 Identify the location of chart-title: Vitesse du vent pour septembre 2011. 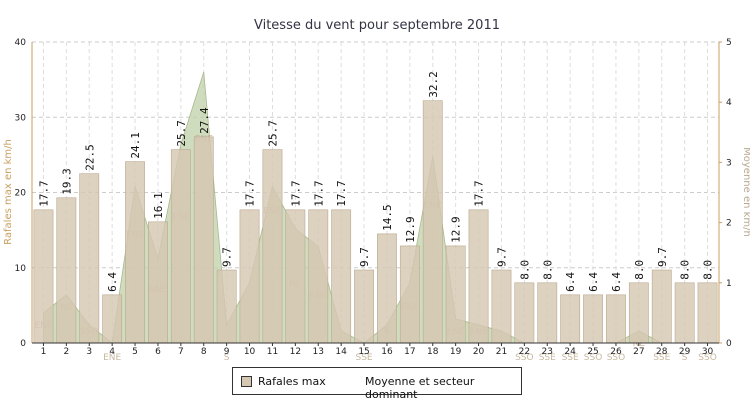
(377, 25).